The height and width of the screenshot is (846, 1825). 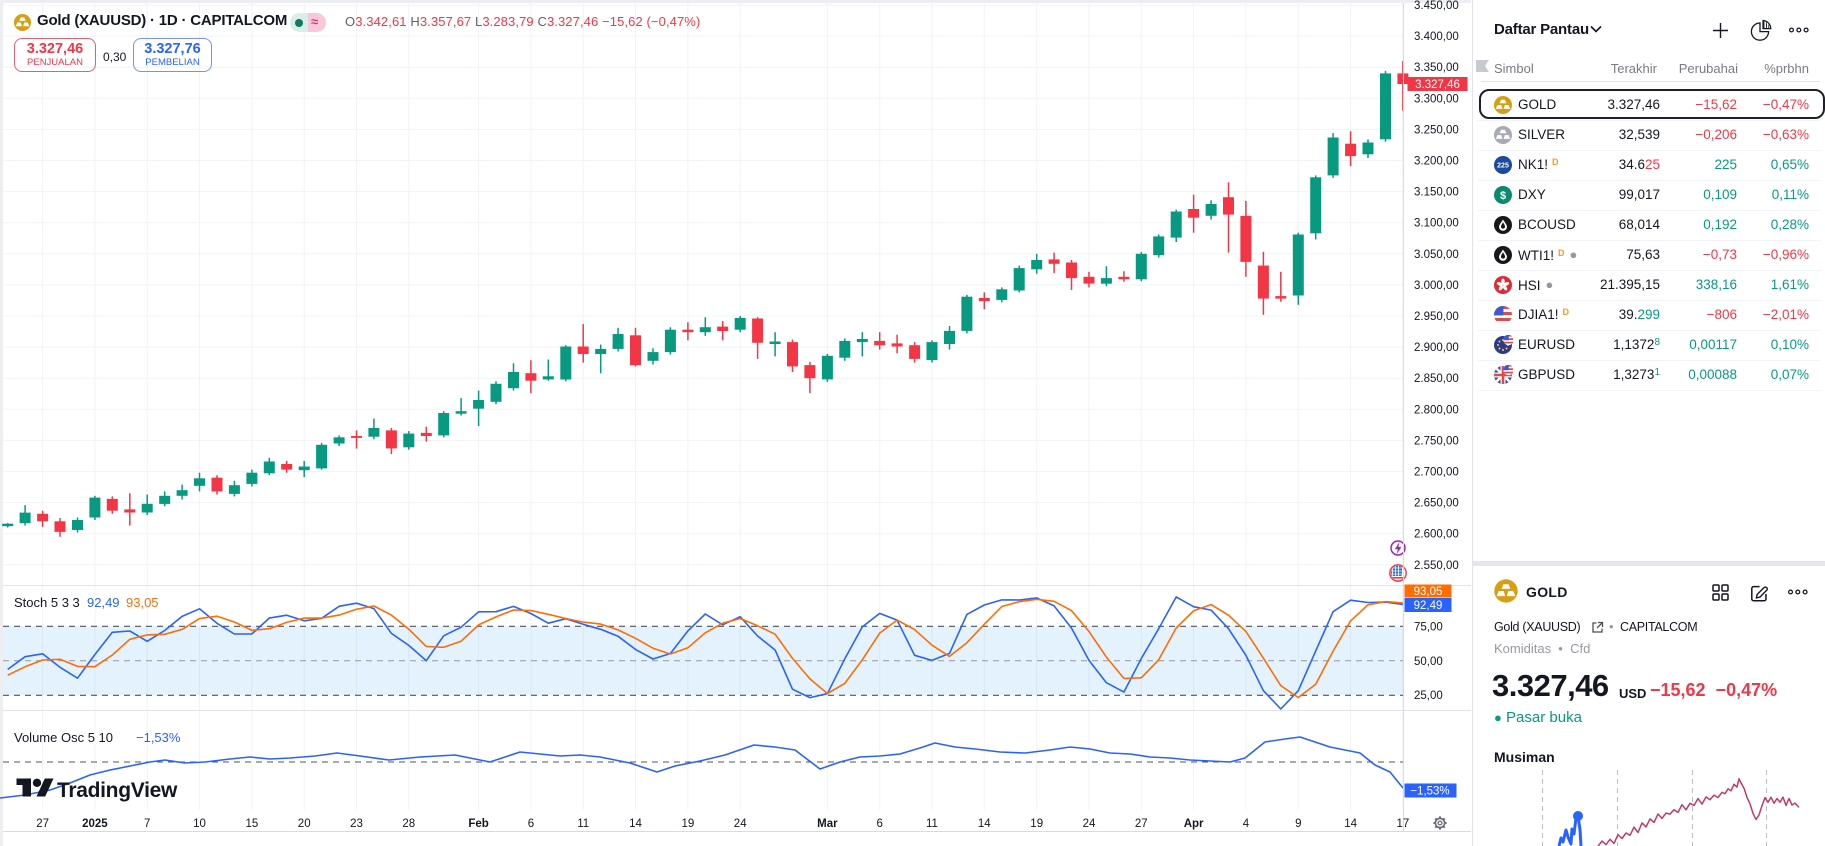 What do you see at coordinates (1298, 824) in the screenshot?
I see `svg-text: 9` at bounding box center [1298, 824].